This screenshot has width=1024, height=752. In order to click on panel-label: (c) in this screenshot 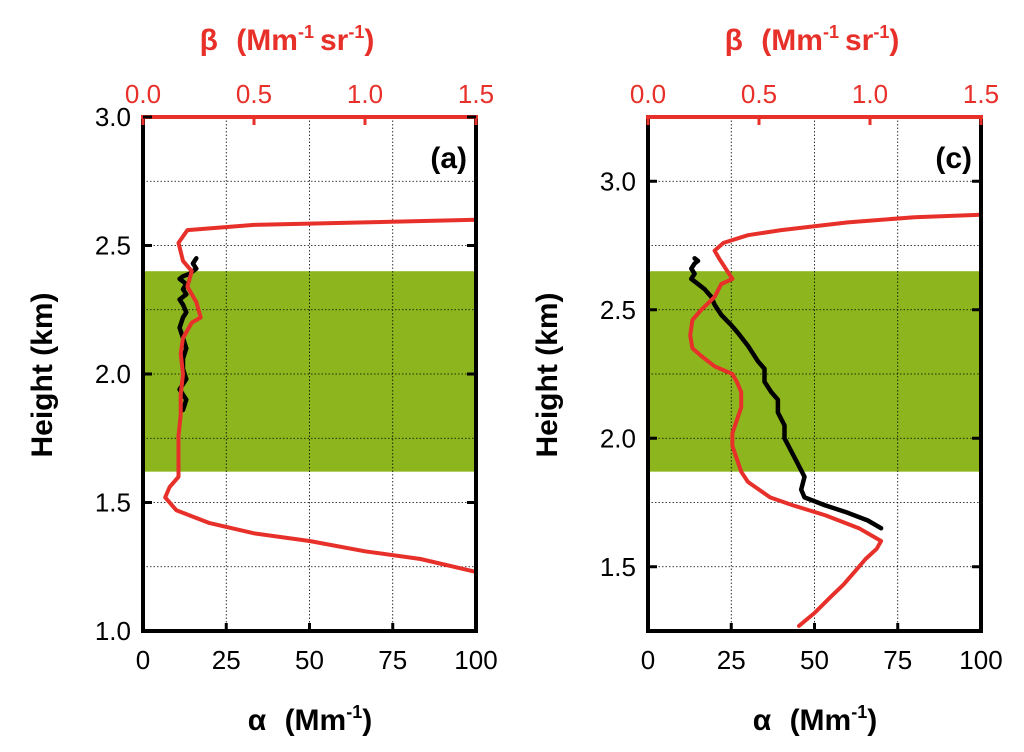, I will do `click(953, 158)`.